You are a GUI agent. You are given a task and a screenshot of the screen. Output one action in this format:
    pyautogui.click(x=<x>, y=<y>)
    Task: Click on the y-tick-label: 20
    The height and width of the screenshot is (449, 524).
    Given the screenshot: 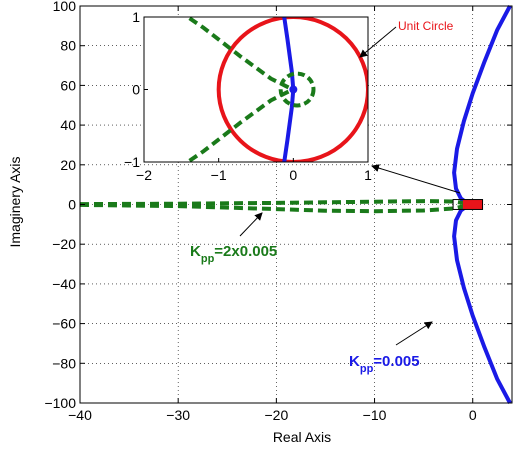 What is the action you would take?
    pyautogui.click(x=68, y=165)
    